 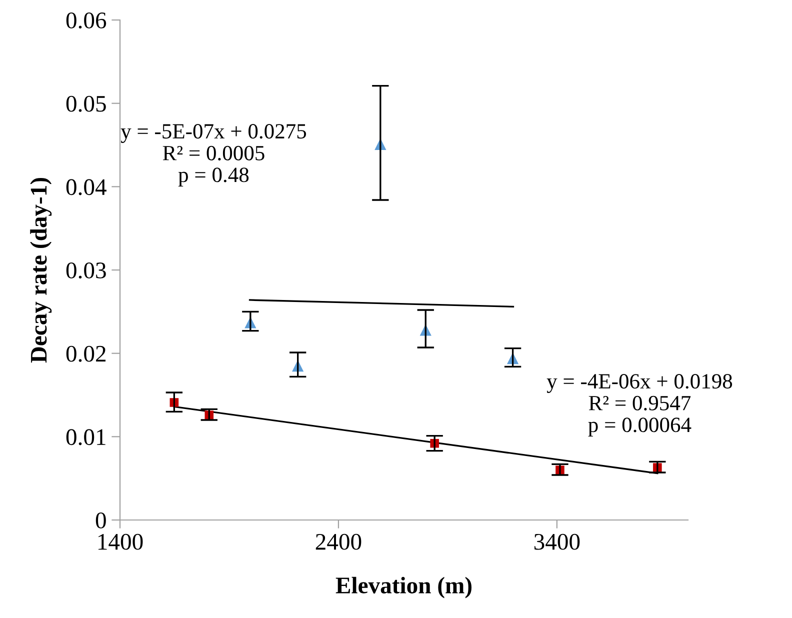 I want to click on x-tick-label: 2400, so click(x=339, y=542).